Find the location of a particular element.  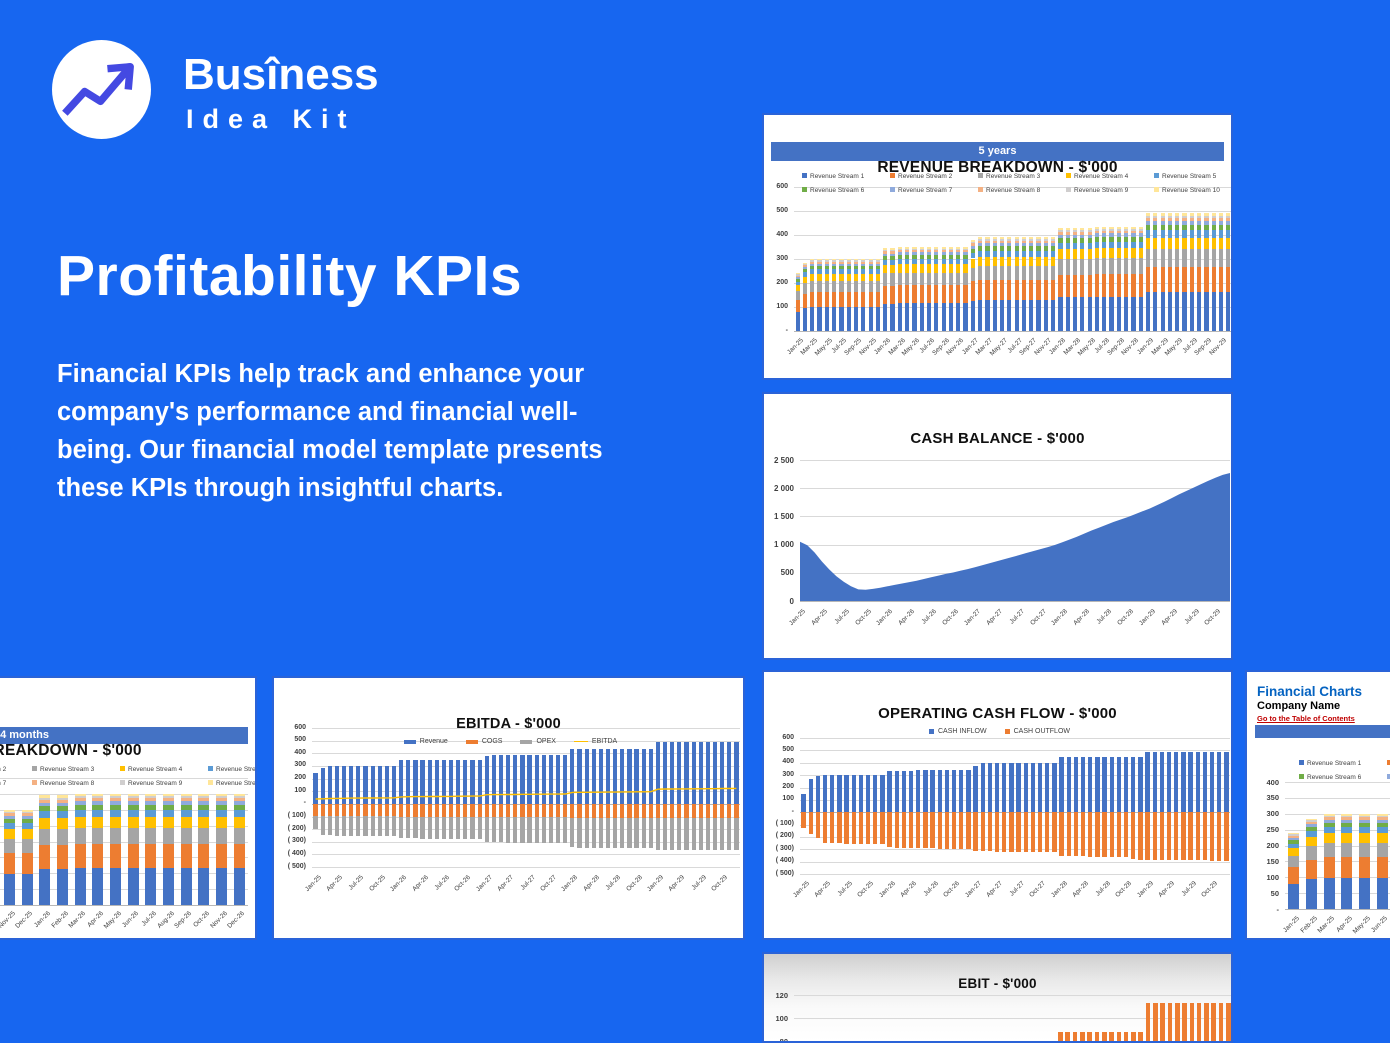

y-axis-label: ( 200) is located at coordinates (784, 836).